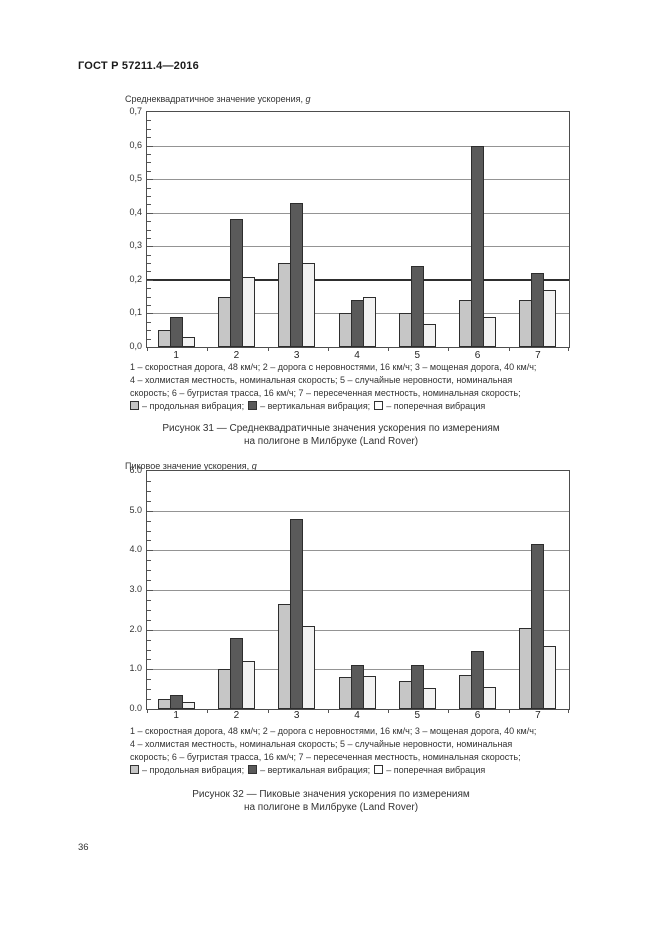 The height and width of the screenshot is (935, 661). What do you see at coordinates (135, 470) in the screenshot?
I see `y-tick-label: 6.0` at bounding box center [135, 470].